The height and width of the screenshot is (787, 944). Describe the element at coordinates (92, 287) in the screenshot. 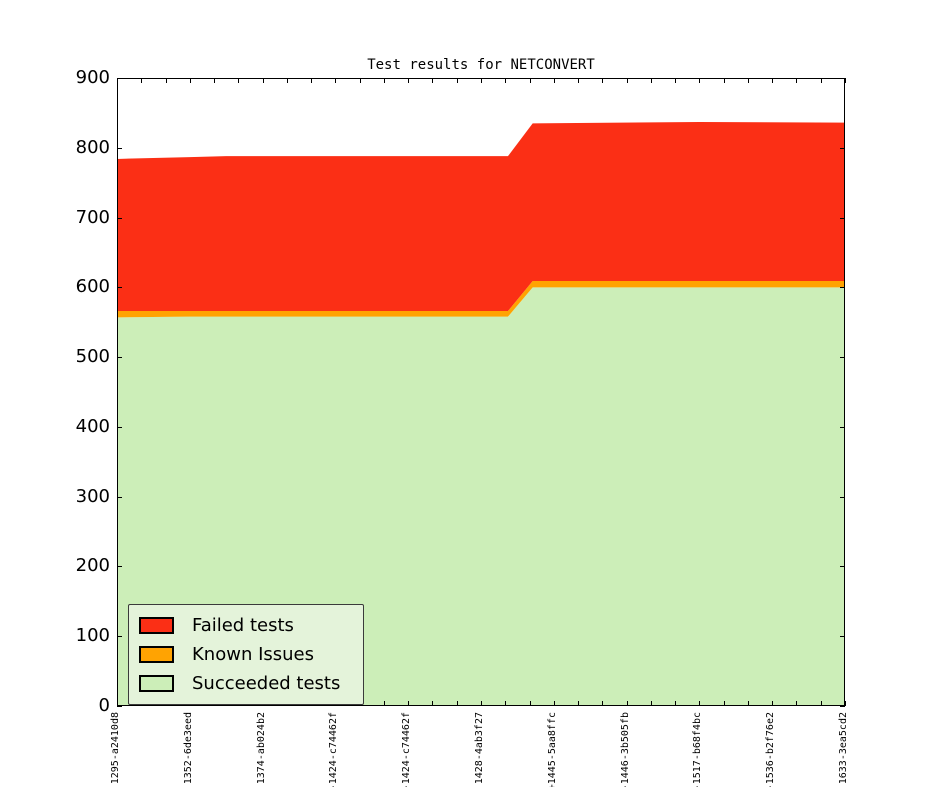

I see `y-tick-label: 600` at that location.